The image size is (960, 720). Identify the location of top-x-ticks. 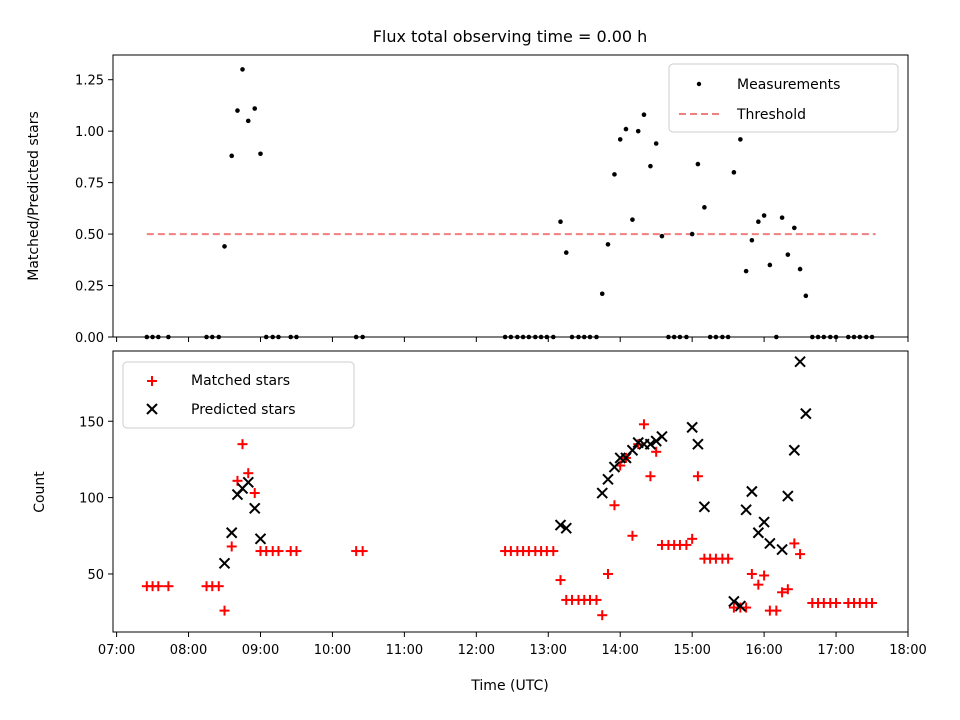
(512, 339).